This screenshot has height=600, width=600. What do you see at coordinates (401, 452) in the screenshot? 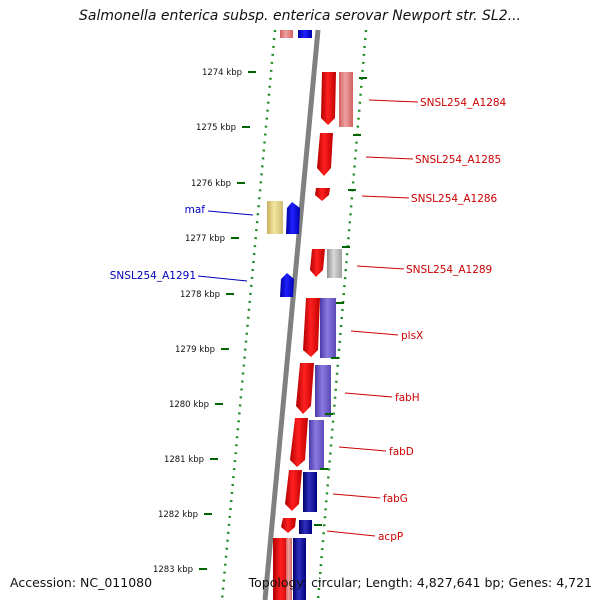
I see `gene-label-fabd: fabD` at bounding box center [401, 452].